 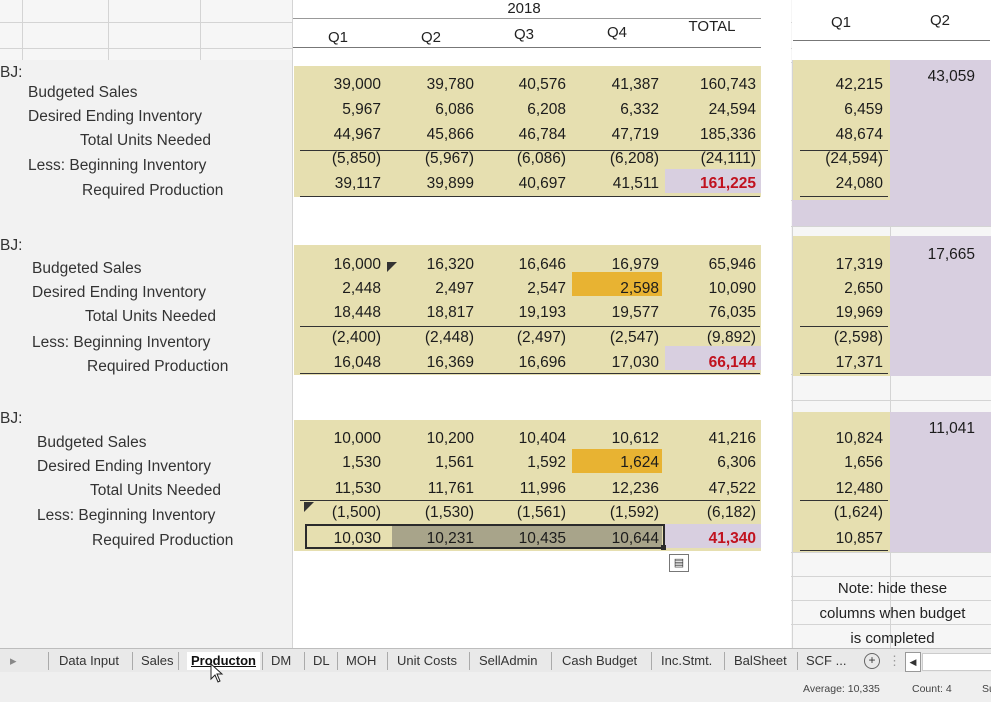 I want to click on cell-s1-r3-c2: 45,866, so click(x=450, y=134).